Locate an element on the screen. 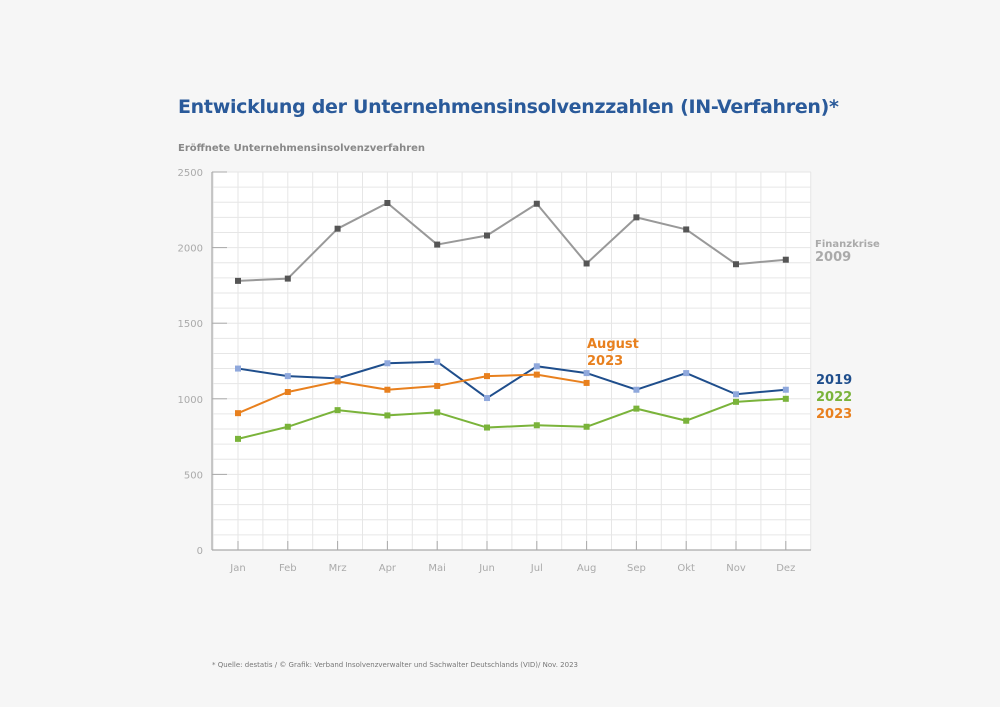 Image resolution: width=1000 pixels, height=707 pixels. x-tick-label: Jul is located at coordinates (536, 568).